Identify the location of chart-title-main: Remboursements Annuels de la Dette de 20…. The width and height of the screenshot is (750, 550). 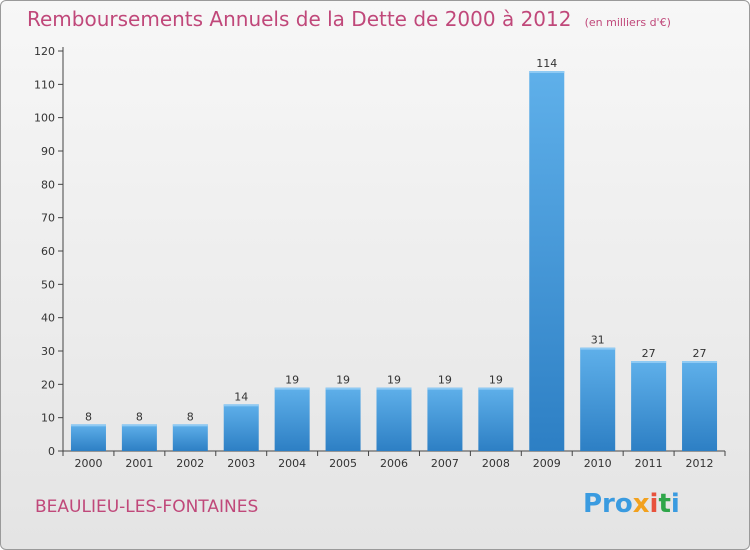
(299, 19).